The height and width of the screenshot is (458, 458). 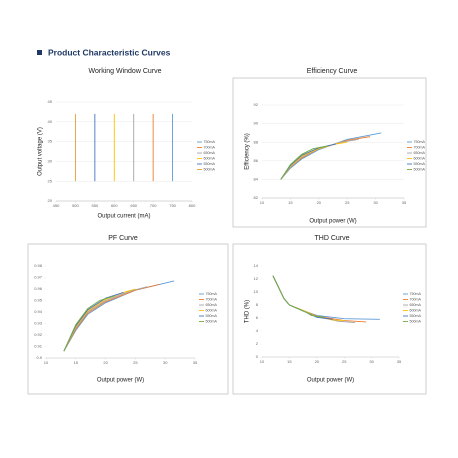 I want to click on y-tick-label: 14, so click(x=256, y=265).